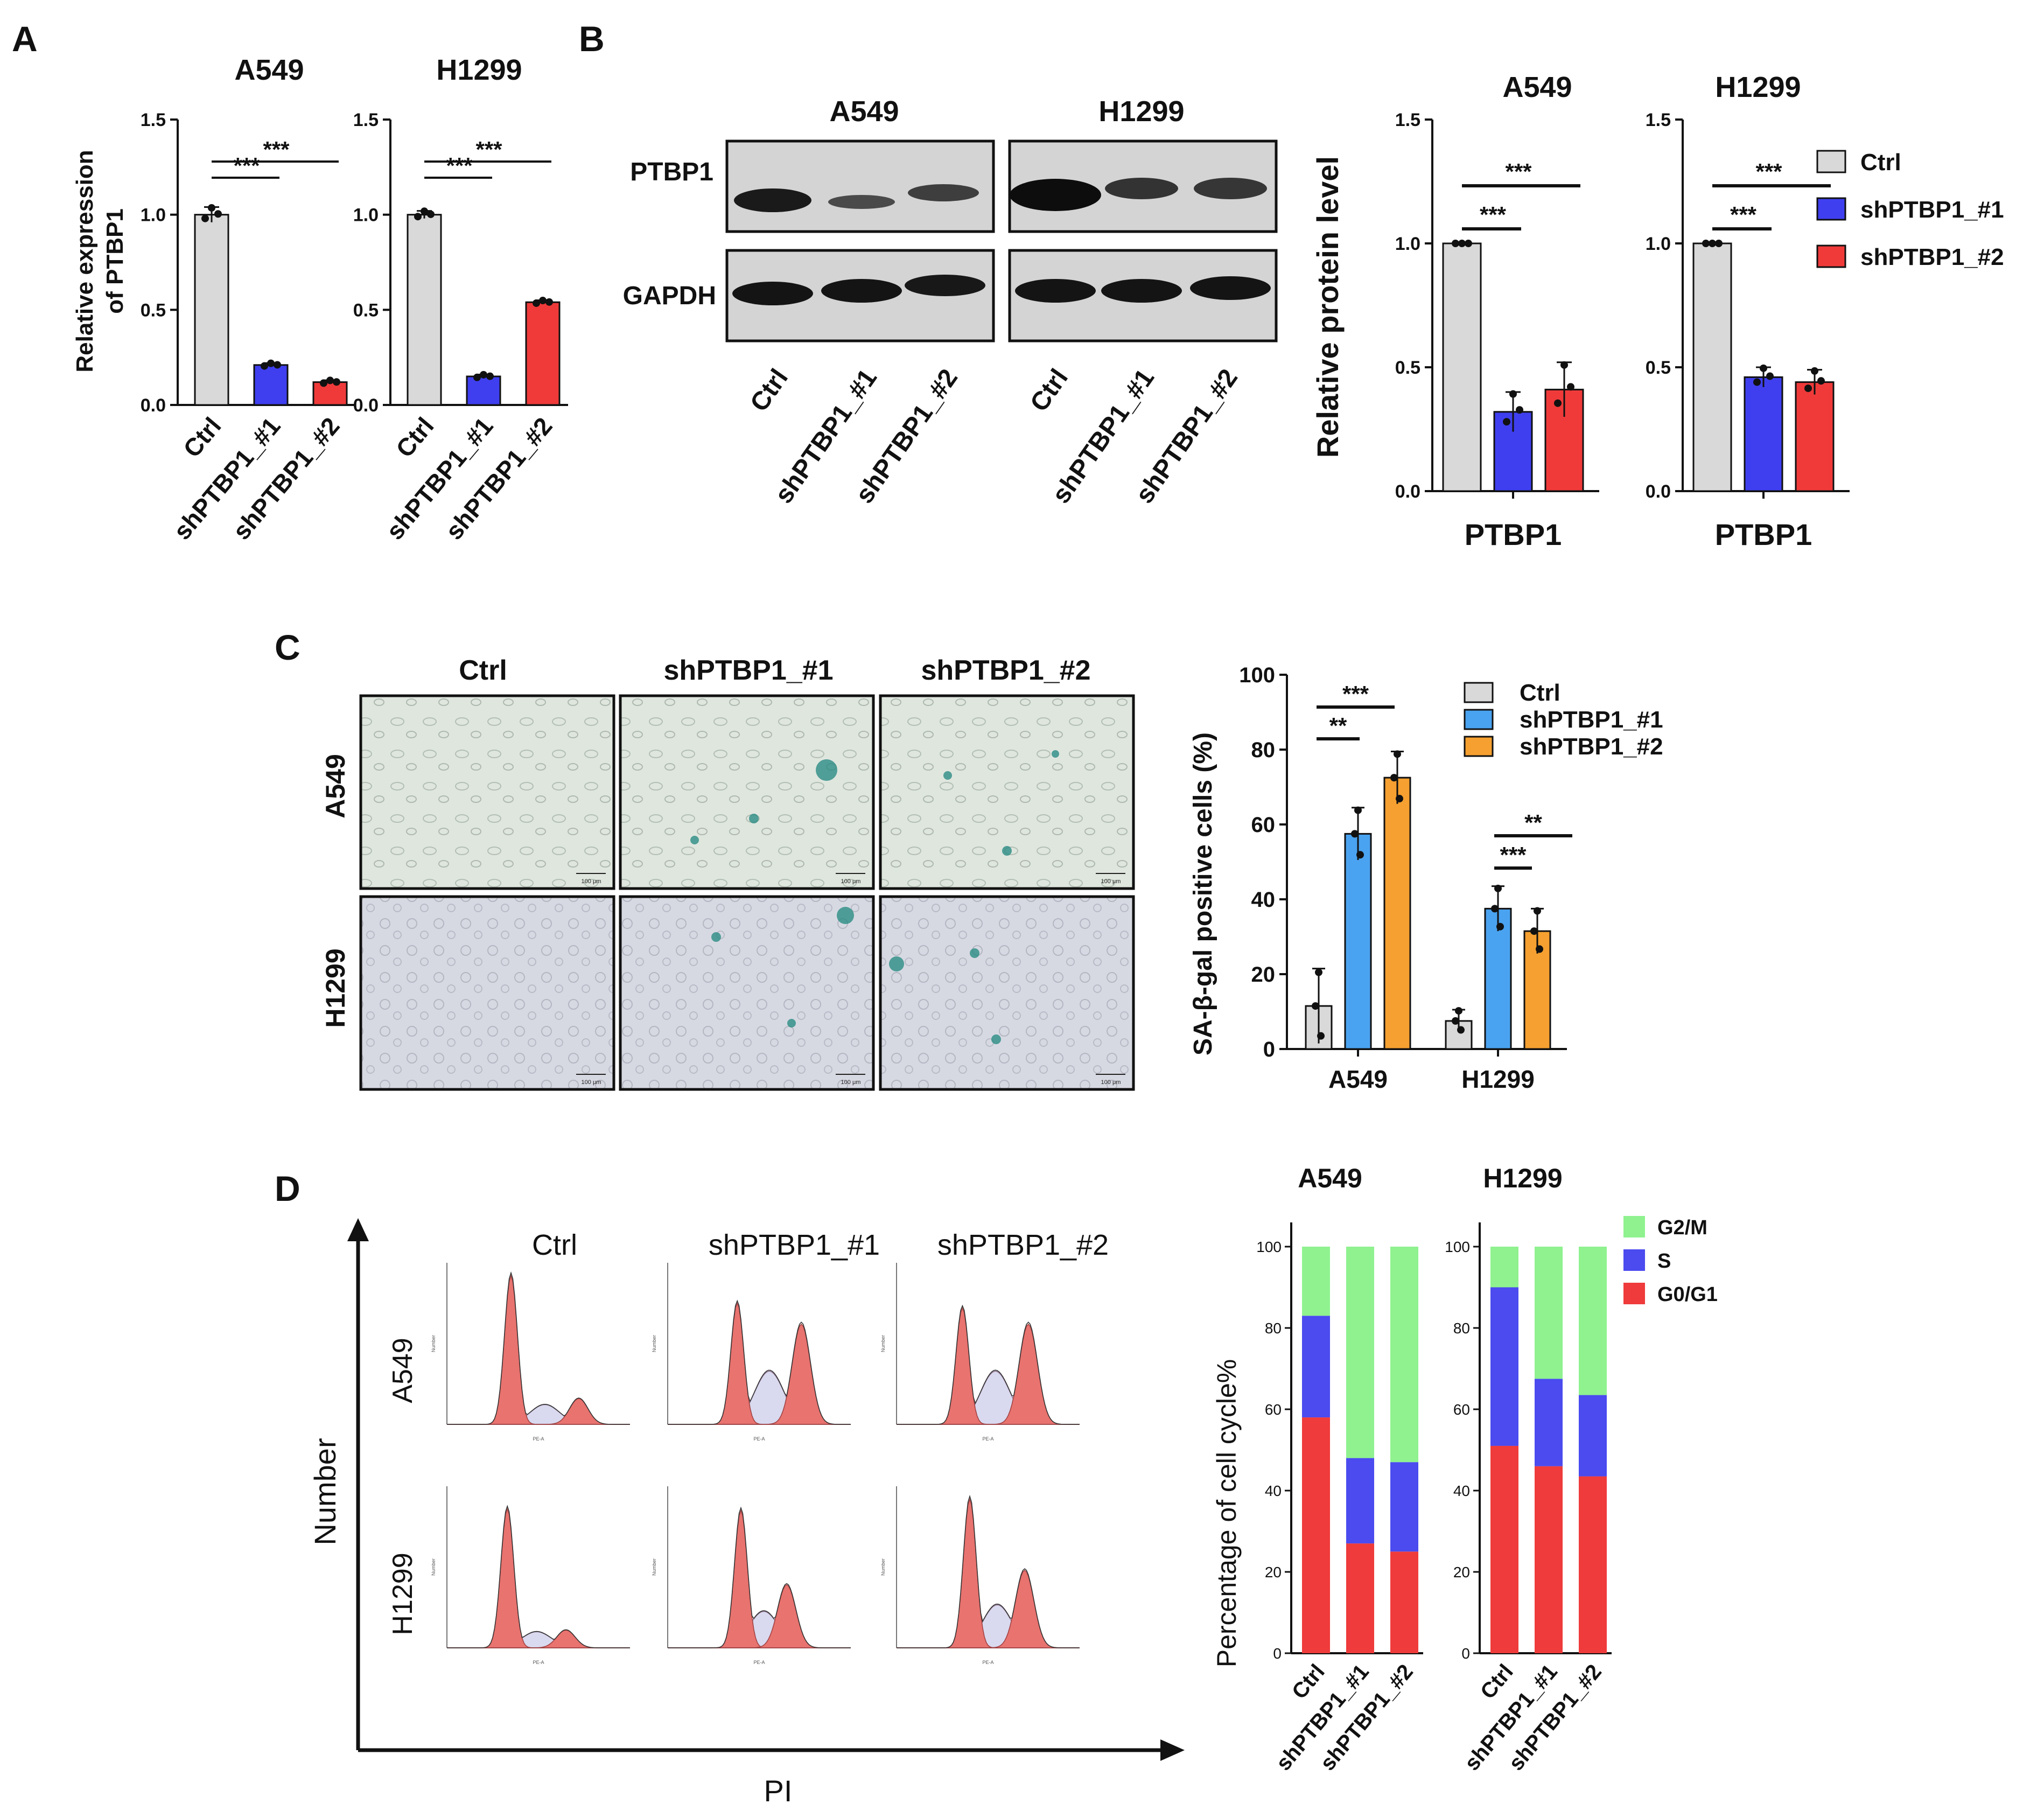  Describe the element at coordinates (1533, 822) in the screenshot. I see `panel-c-sig-label-3: **` at that location.